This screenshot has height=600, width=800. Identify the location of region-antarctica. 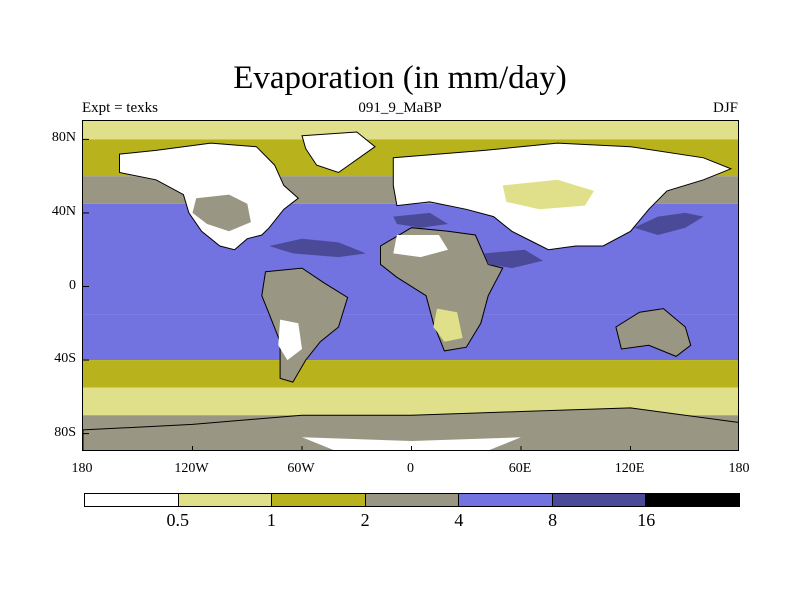
(410, 428).